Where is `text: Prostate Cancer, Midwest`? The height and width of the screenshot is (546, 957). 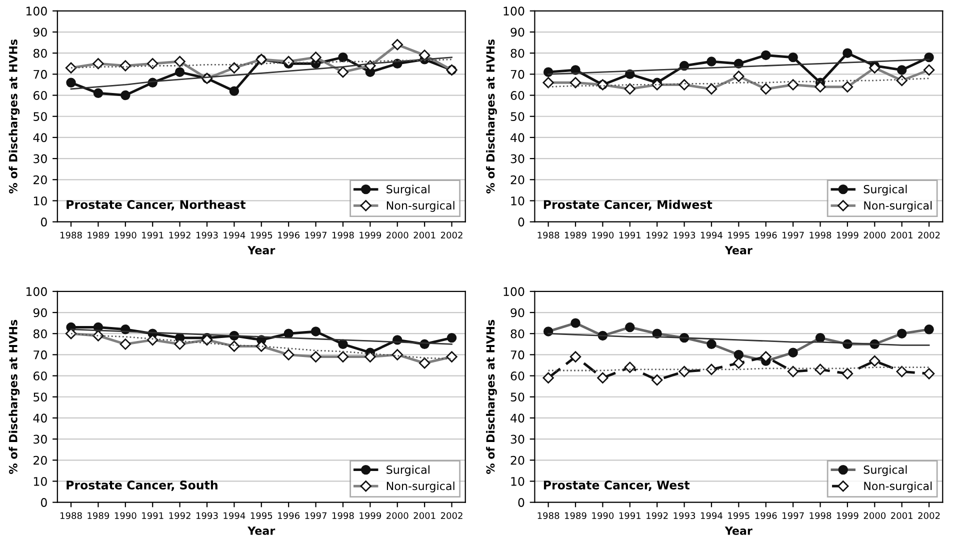 text: Prostate Cancer, Midwest is located at coordinates (628, 205).